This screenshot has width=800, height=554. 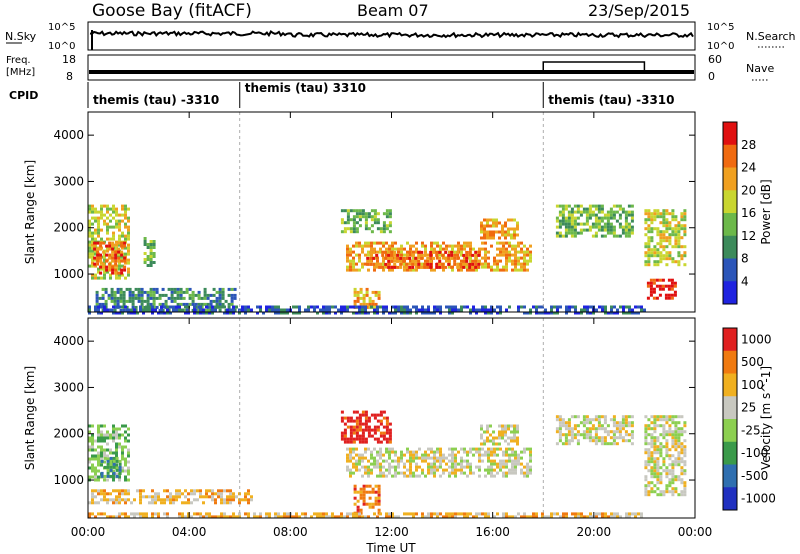 I want to click on echo-region, so click(x=661, y=289).